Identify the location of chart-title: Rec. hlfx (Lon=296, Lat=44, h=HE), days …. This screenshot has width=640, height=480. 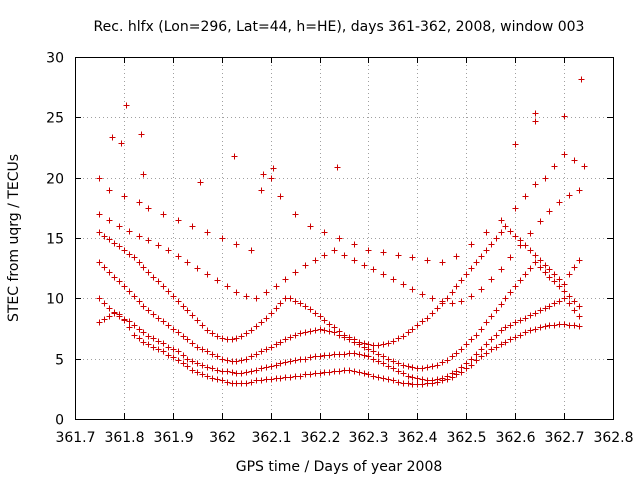
(339, 27).